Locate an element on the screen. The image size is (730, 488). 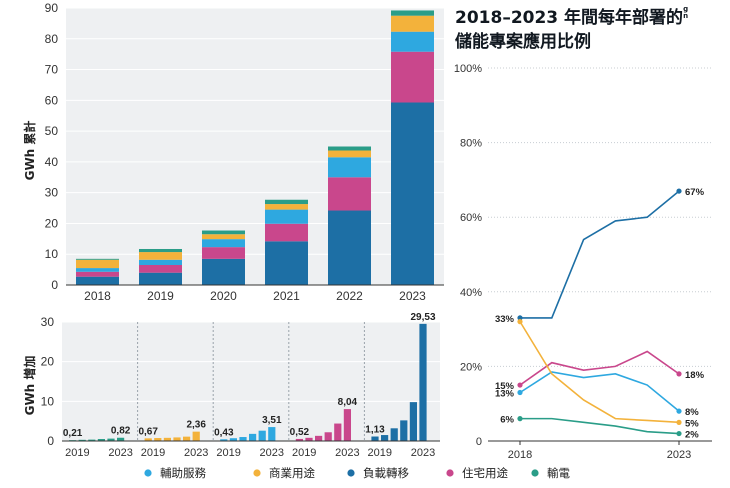
title-superscript: g n is located at coordinates (686, 12).